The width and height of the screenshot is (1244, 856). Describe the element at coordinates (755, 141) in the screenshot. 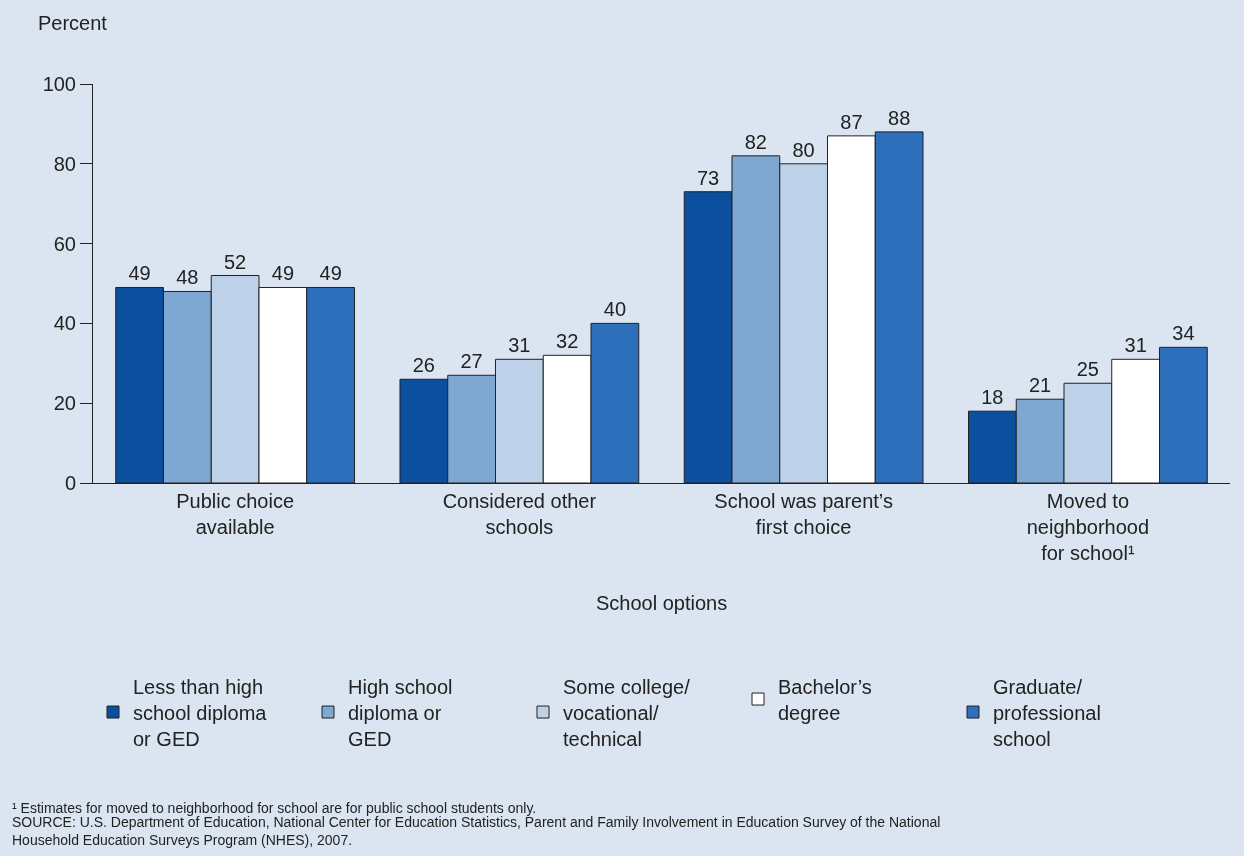

I see `data-label: 82` at that location.